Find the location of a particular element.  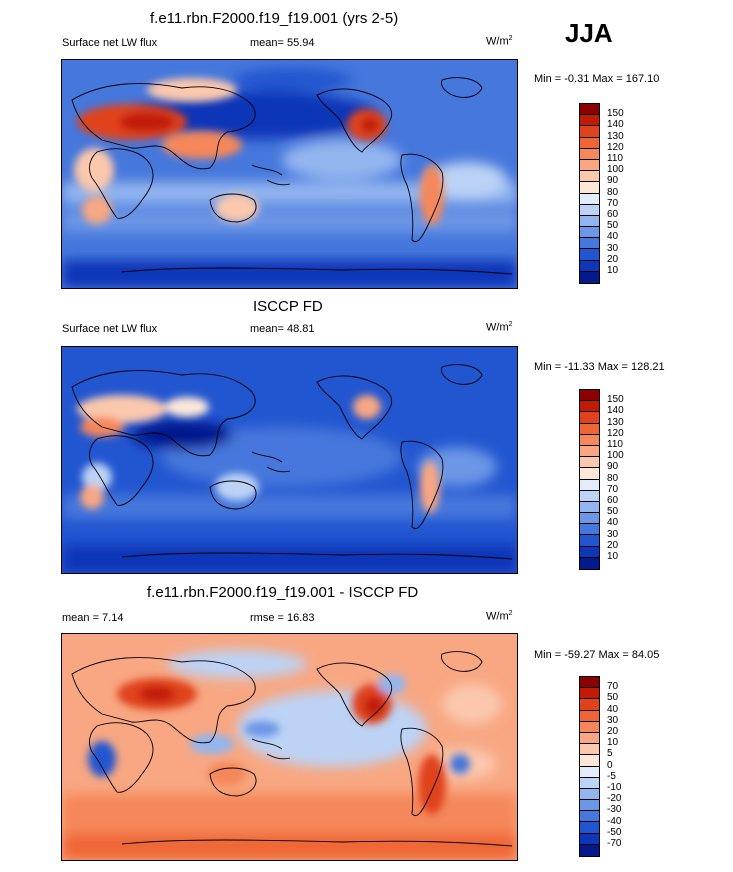

colorbar-tick-label: 0 is located at coordinates (610, 765).